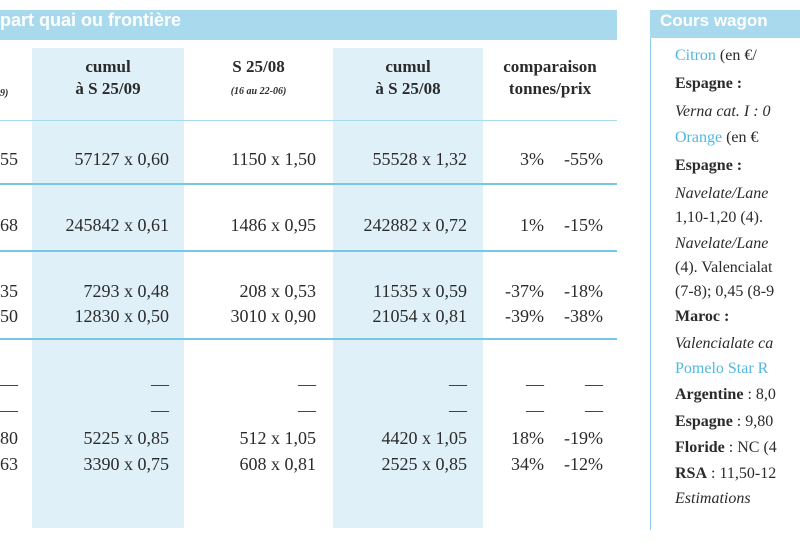 The width and height of the screenshot is (800, 550). What do you see at coordinates (740, 137) in the screenshot?
I see `rp-unit: (en €` at bounding box center [740, 137].